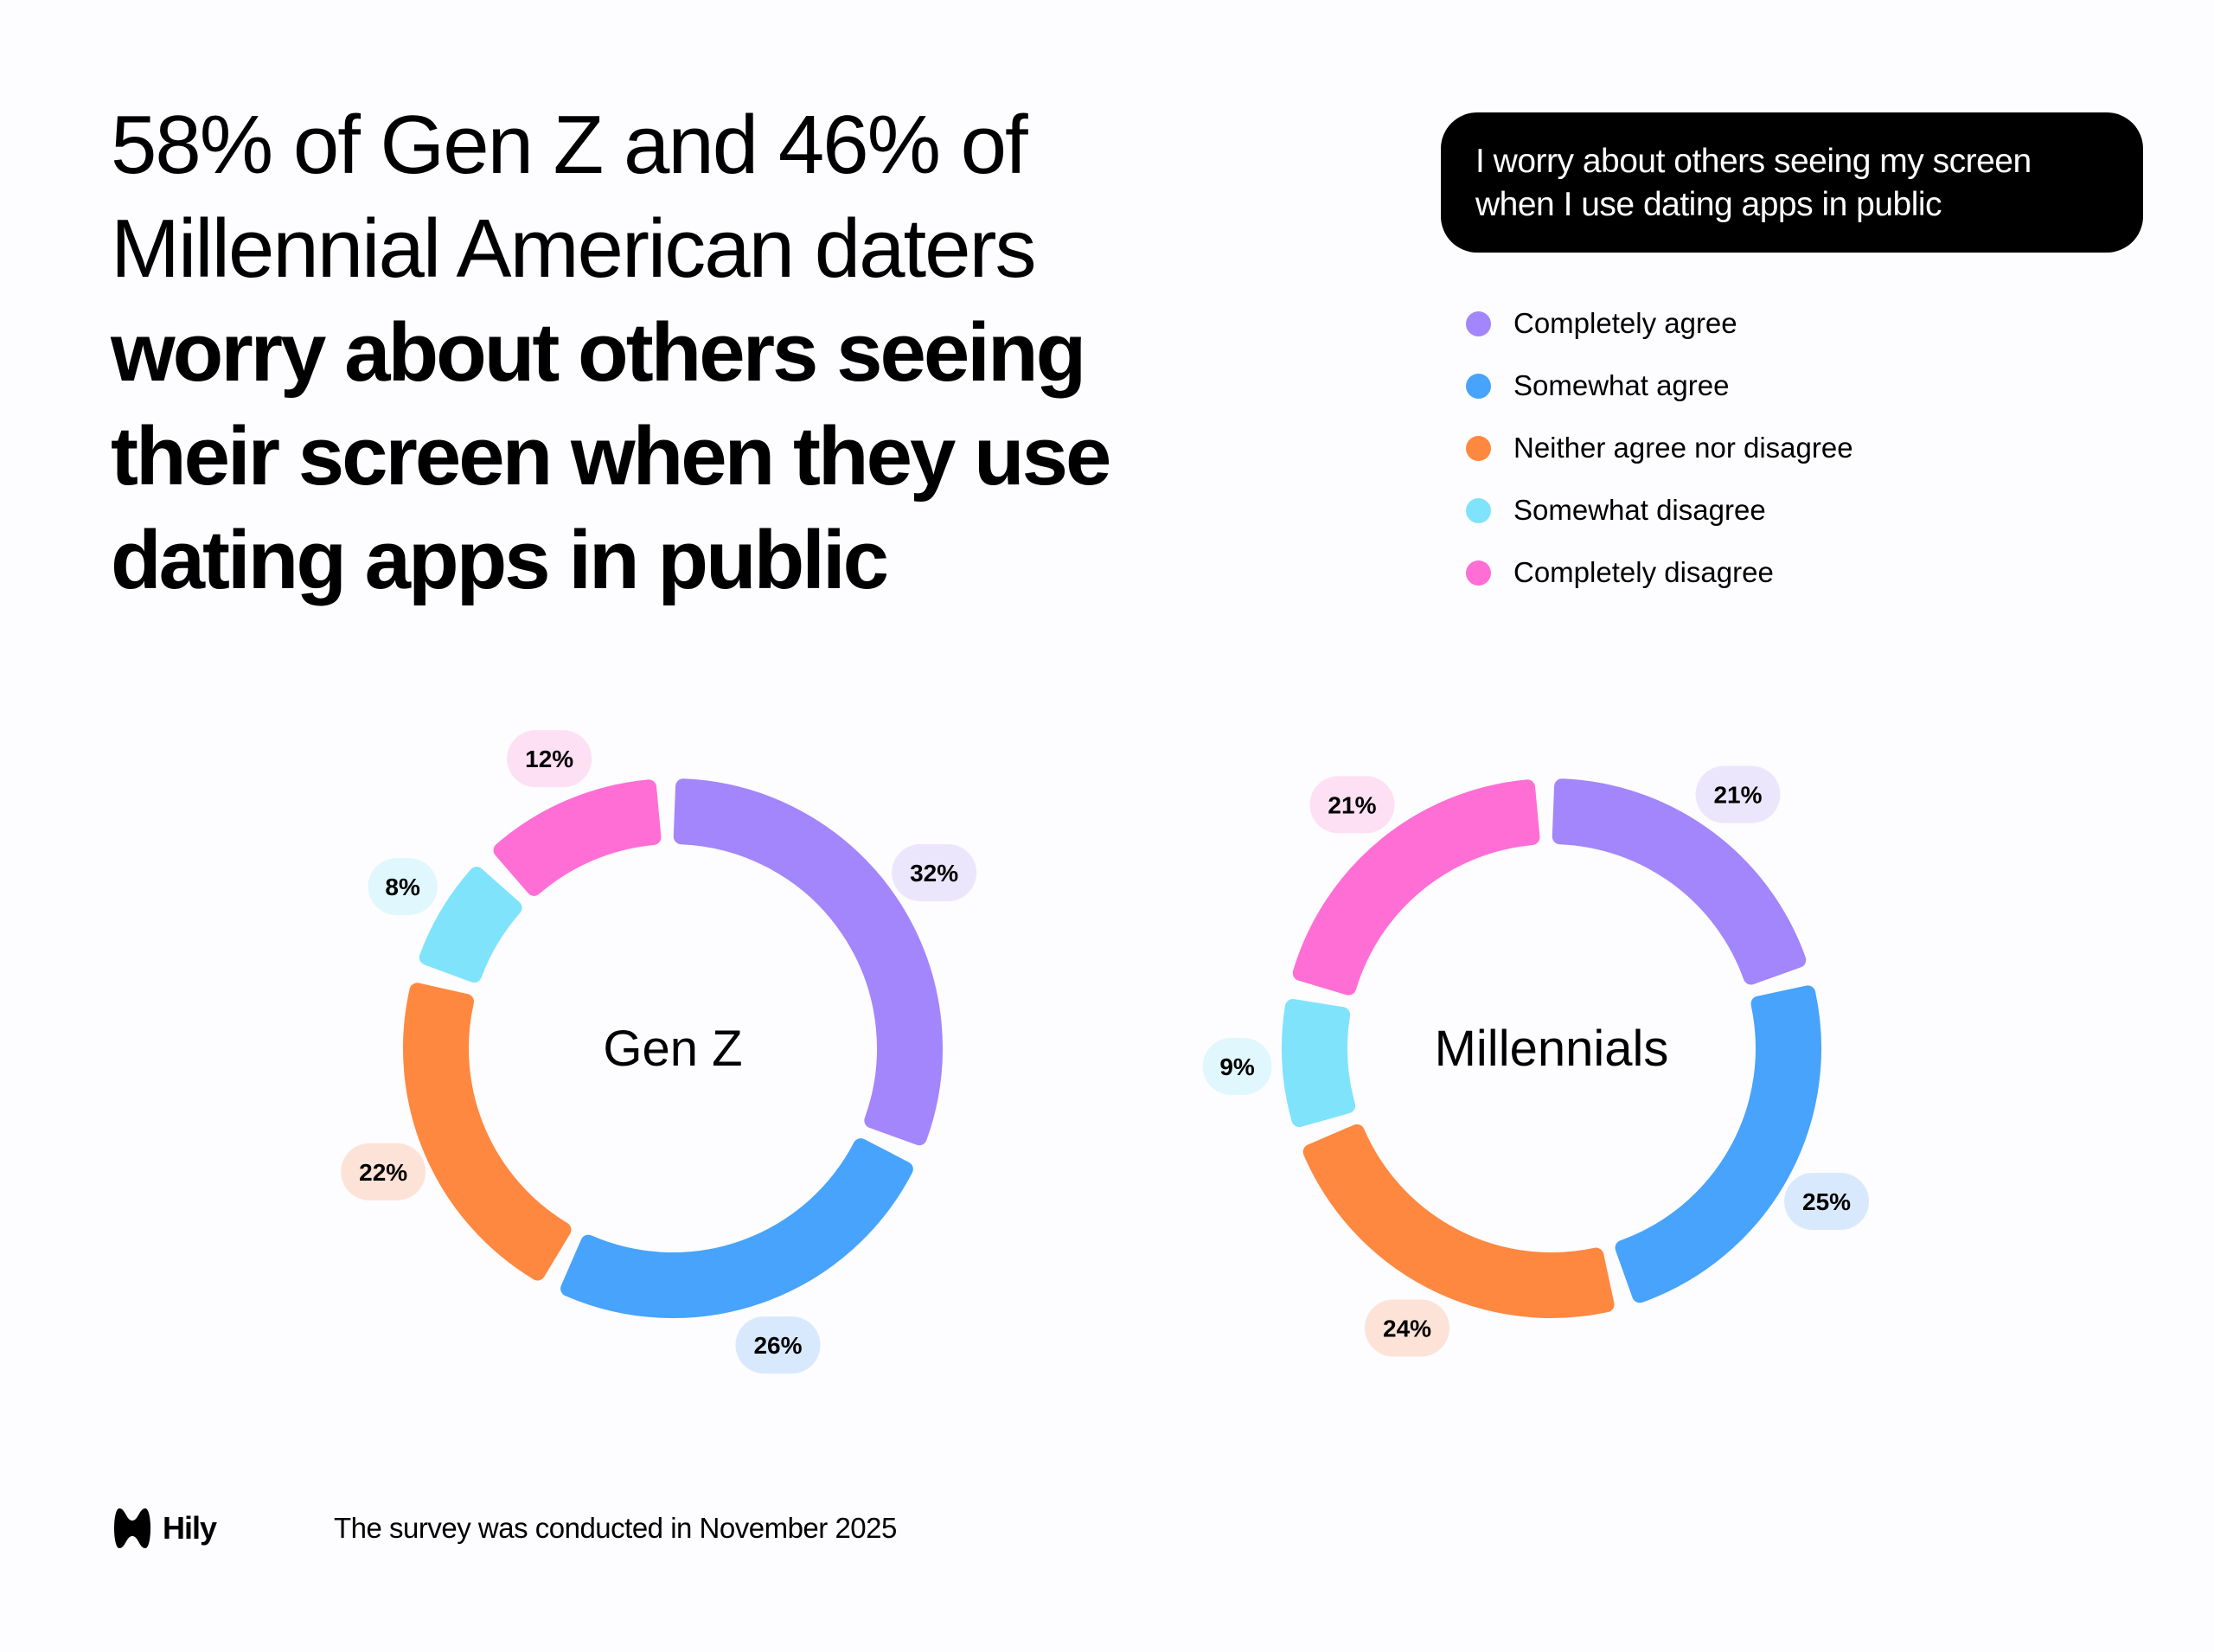 The height and width of the screenshot is (1652, 2214). Describe the element at coordinates (1643, 572) in the screenshot. I see `legend-label: Completely disagree` at that location.